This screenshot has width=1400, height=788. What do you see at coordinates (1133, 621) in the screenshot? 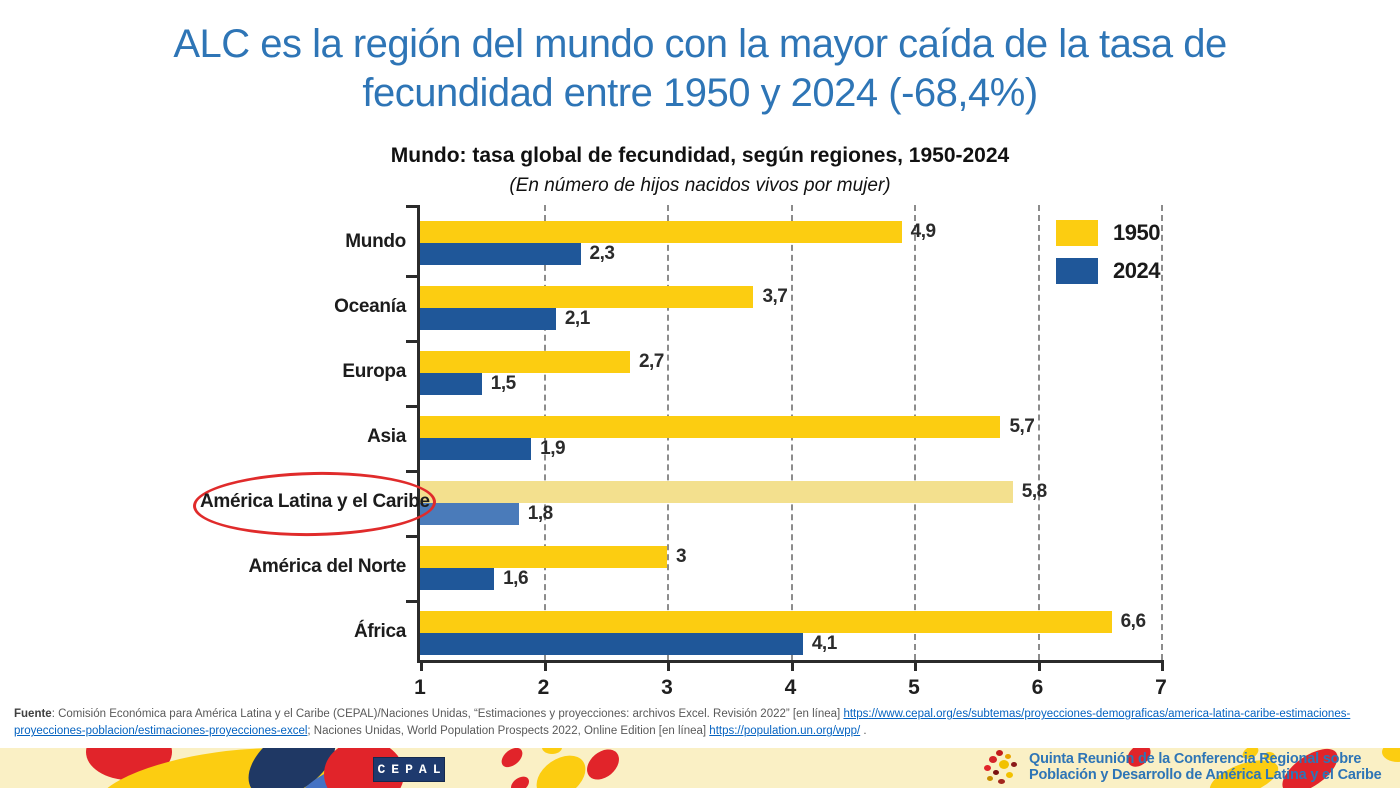
I see `bar-value-label: 6,6` at bounding box center [1133, 621].